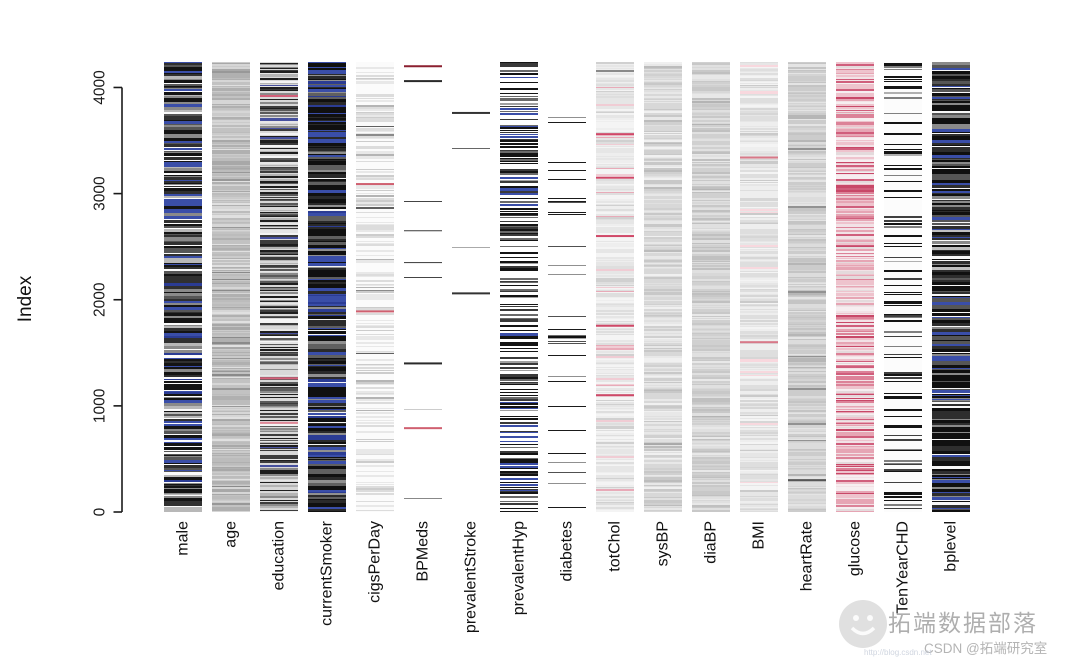 The height and width of the screenshot is (667, 1080). I want to click on column-label-glucose: glucose, so click(855, 548).